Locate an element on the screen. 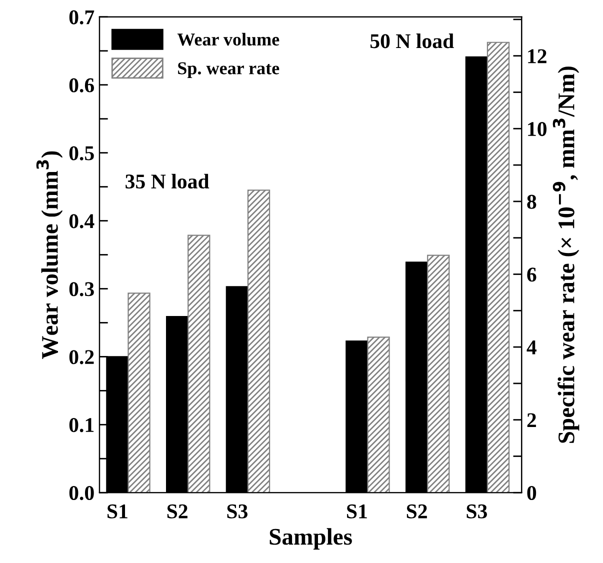 The width and height of the screenshot is (603, 563). y-tick-label: 0.1 is located at coordinates (81, 425).